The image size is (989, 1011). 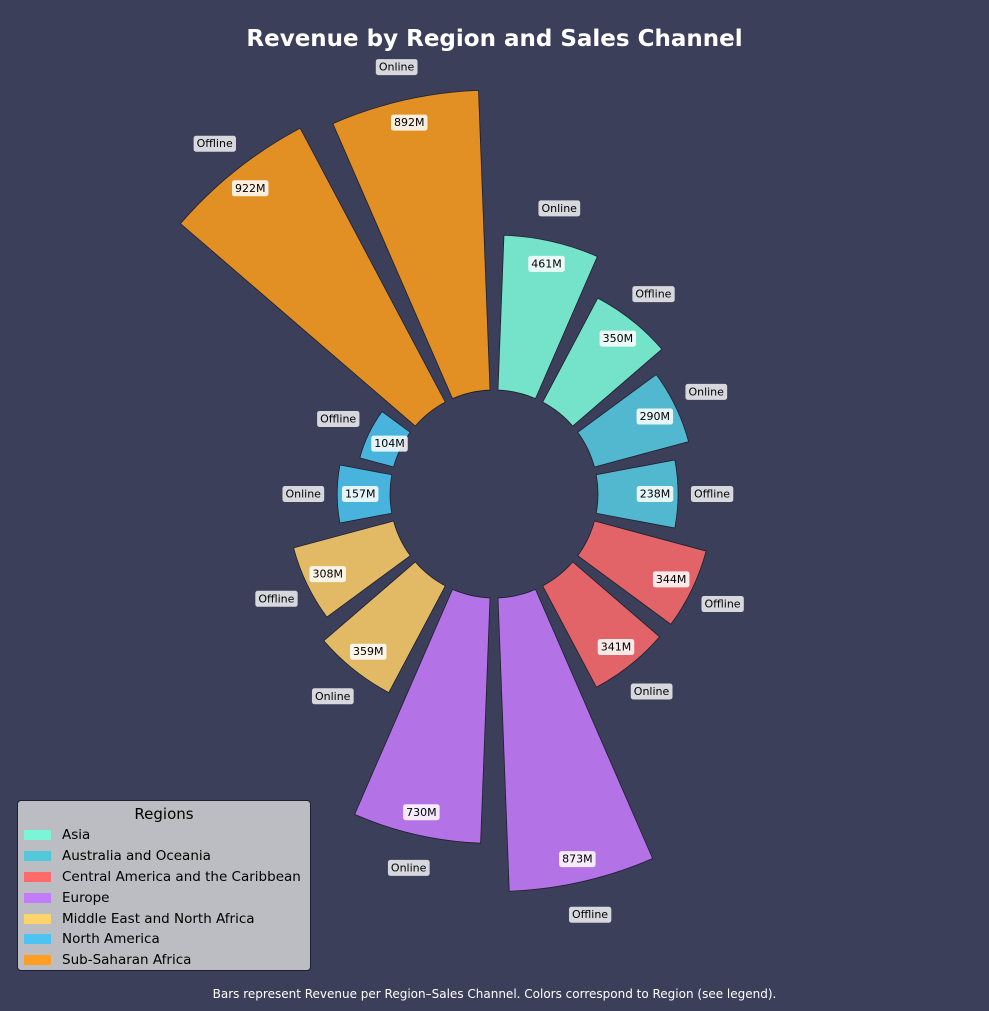 I want to click on bar-asia-online, so click(x=547, y=317).